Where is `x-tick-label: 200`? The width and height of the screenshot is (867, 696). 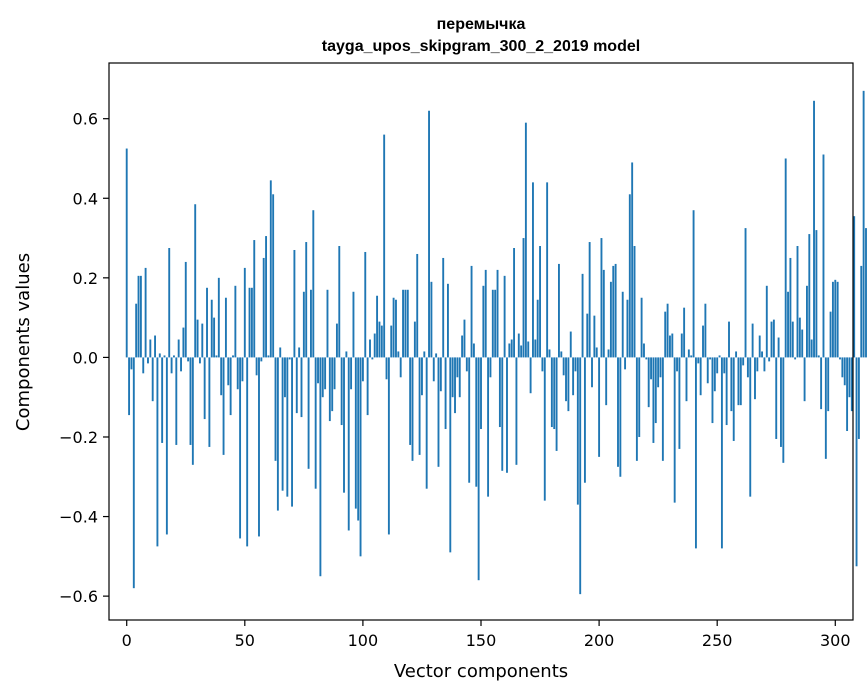
x-tick-label: 200 is located at coordinates (599, 640).